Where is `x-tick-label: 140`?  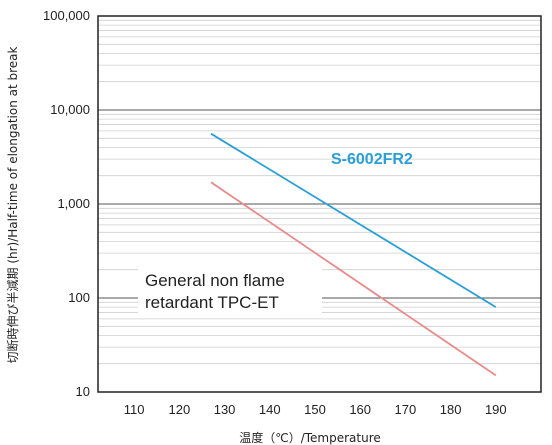 x-tick-label: 140 is located at coordinates (270, 409).